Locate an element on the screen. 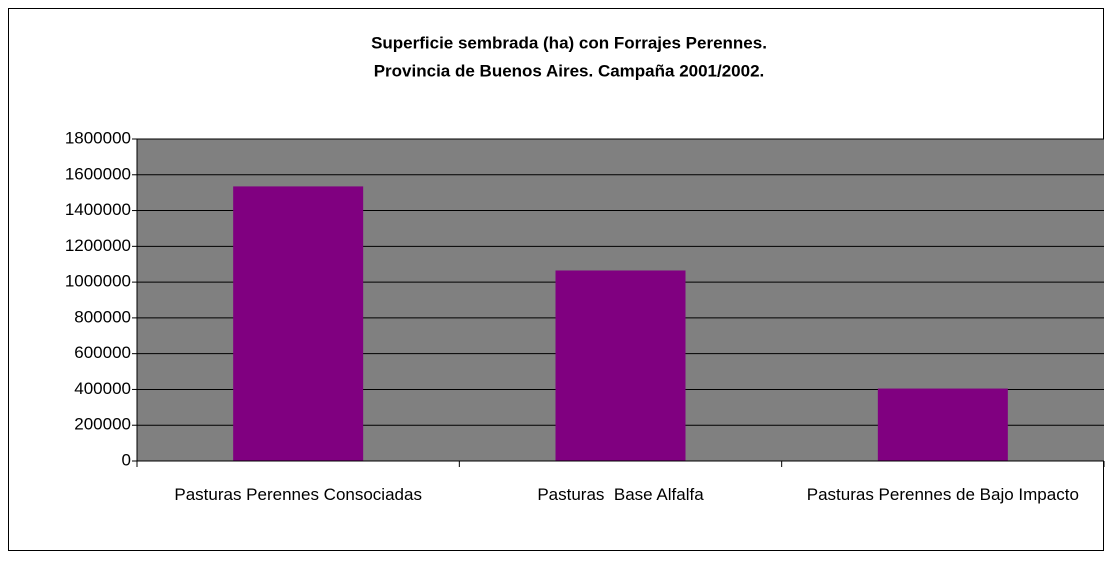  y-tick-label: 400000 is located at coordinates (102, 388).